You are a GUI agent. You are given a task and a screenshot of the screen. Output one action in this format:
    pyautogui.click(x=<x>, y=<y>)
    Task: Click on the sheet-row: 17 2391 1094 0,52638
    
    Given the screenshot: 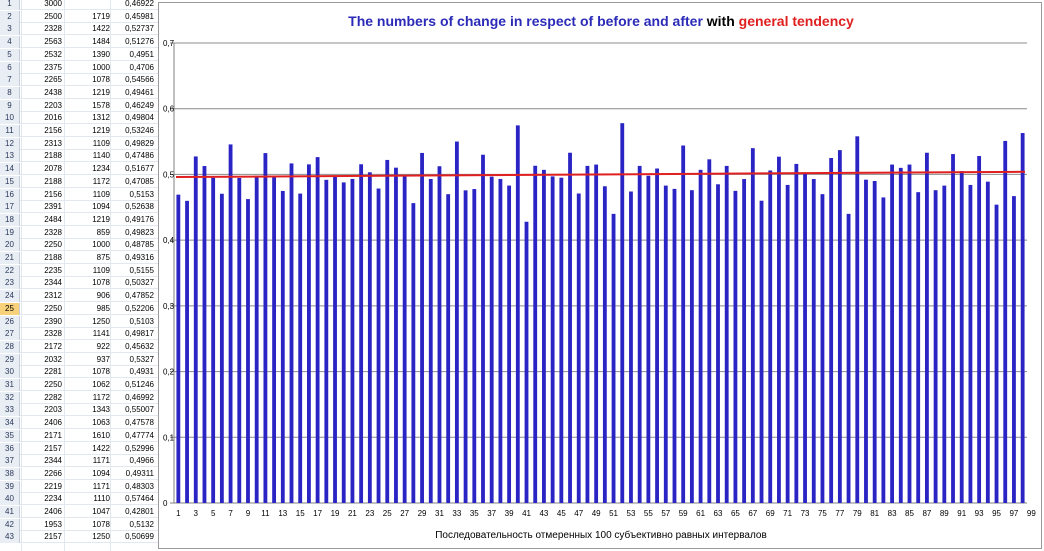 What is the action you would take?
    pyautogui.click(x=80, y=207)
    